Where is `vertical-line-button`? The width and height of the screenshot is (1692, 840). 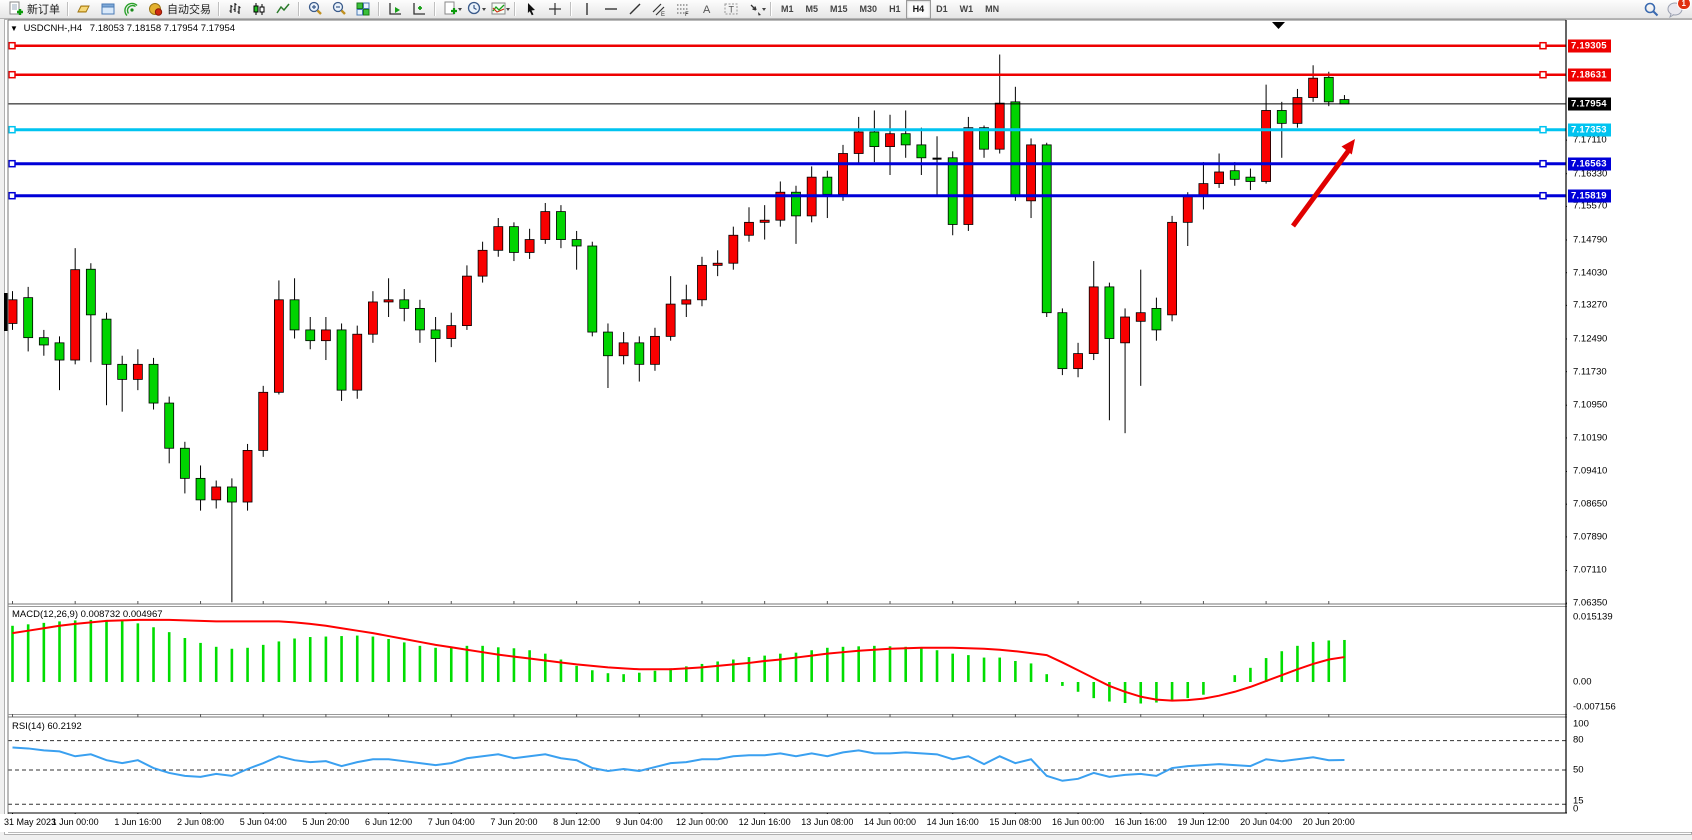 vertical-line-button is located at coordinates (587, 9).